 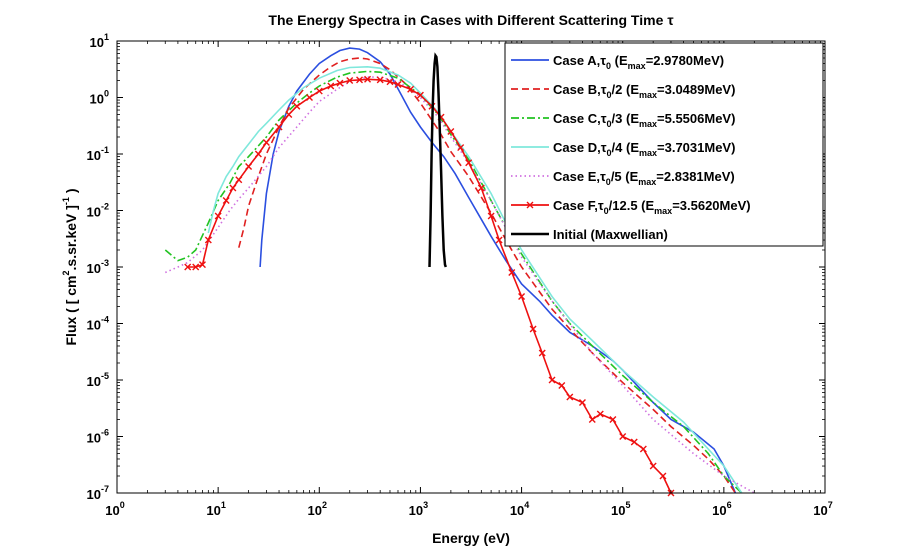 What do you see at coordinates (644, 178) in the screenshot?
I see `legend-label-4: Case E,τ0/5 (Emax=2.8381MeV)` at bounding box center [644, 178].